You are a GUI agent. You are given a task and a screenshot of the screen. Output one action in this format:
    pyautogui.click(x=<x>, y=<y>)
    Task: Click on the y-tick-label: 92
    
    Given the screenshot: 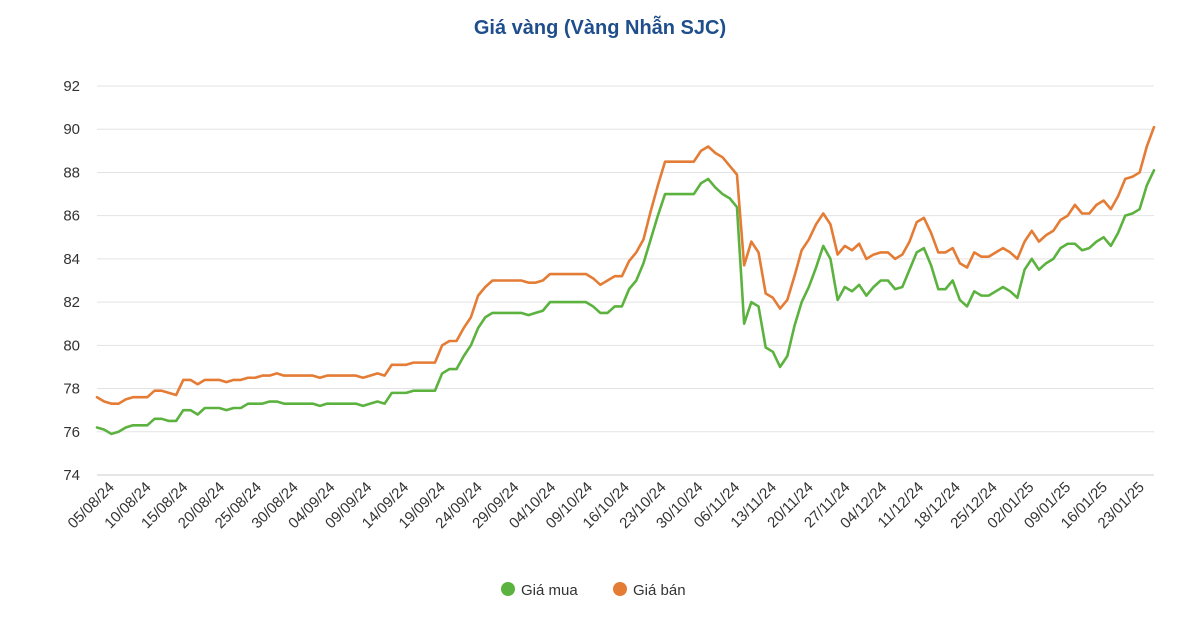 What is the action you would take?
    pyautogui.click(x=71, y=86)
    